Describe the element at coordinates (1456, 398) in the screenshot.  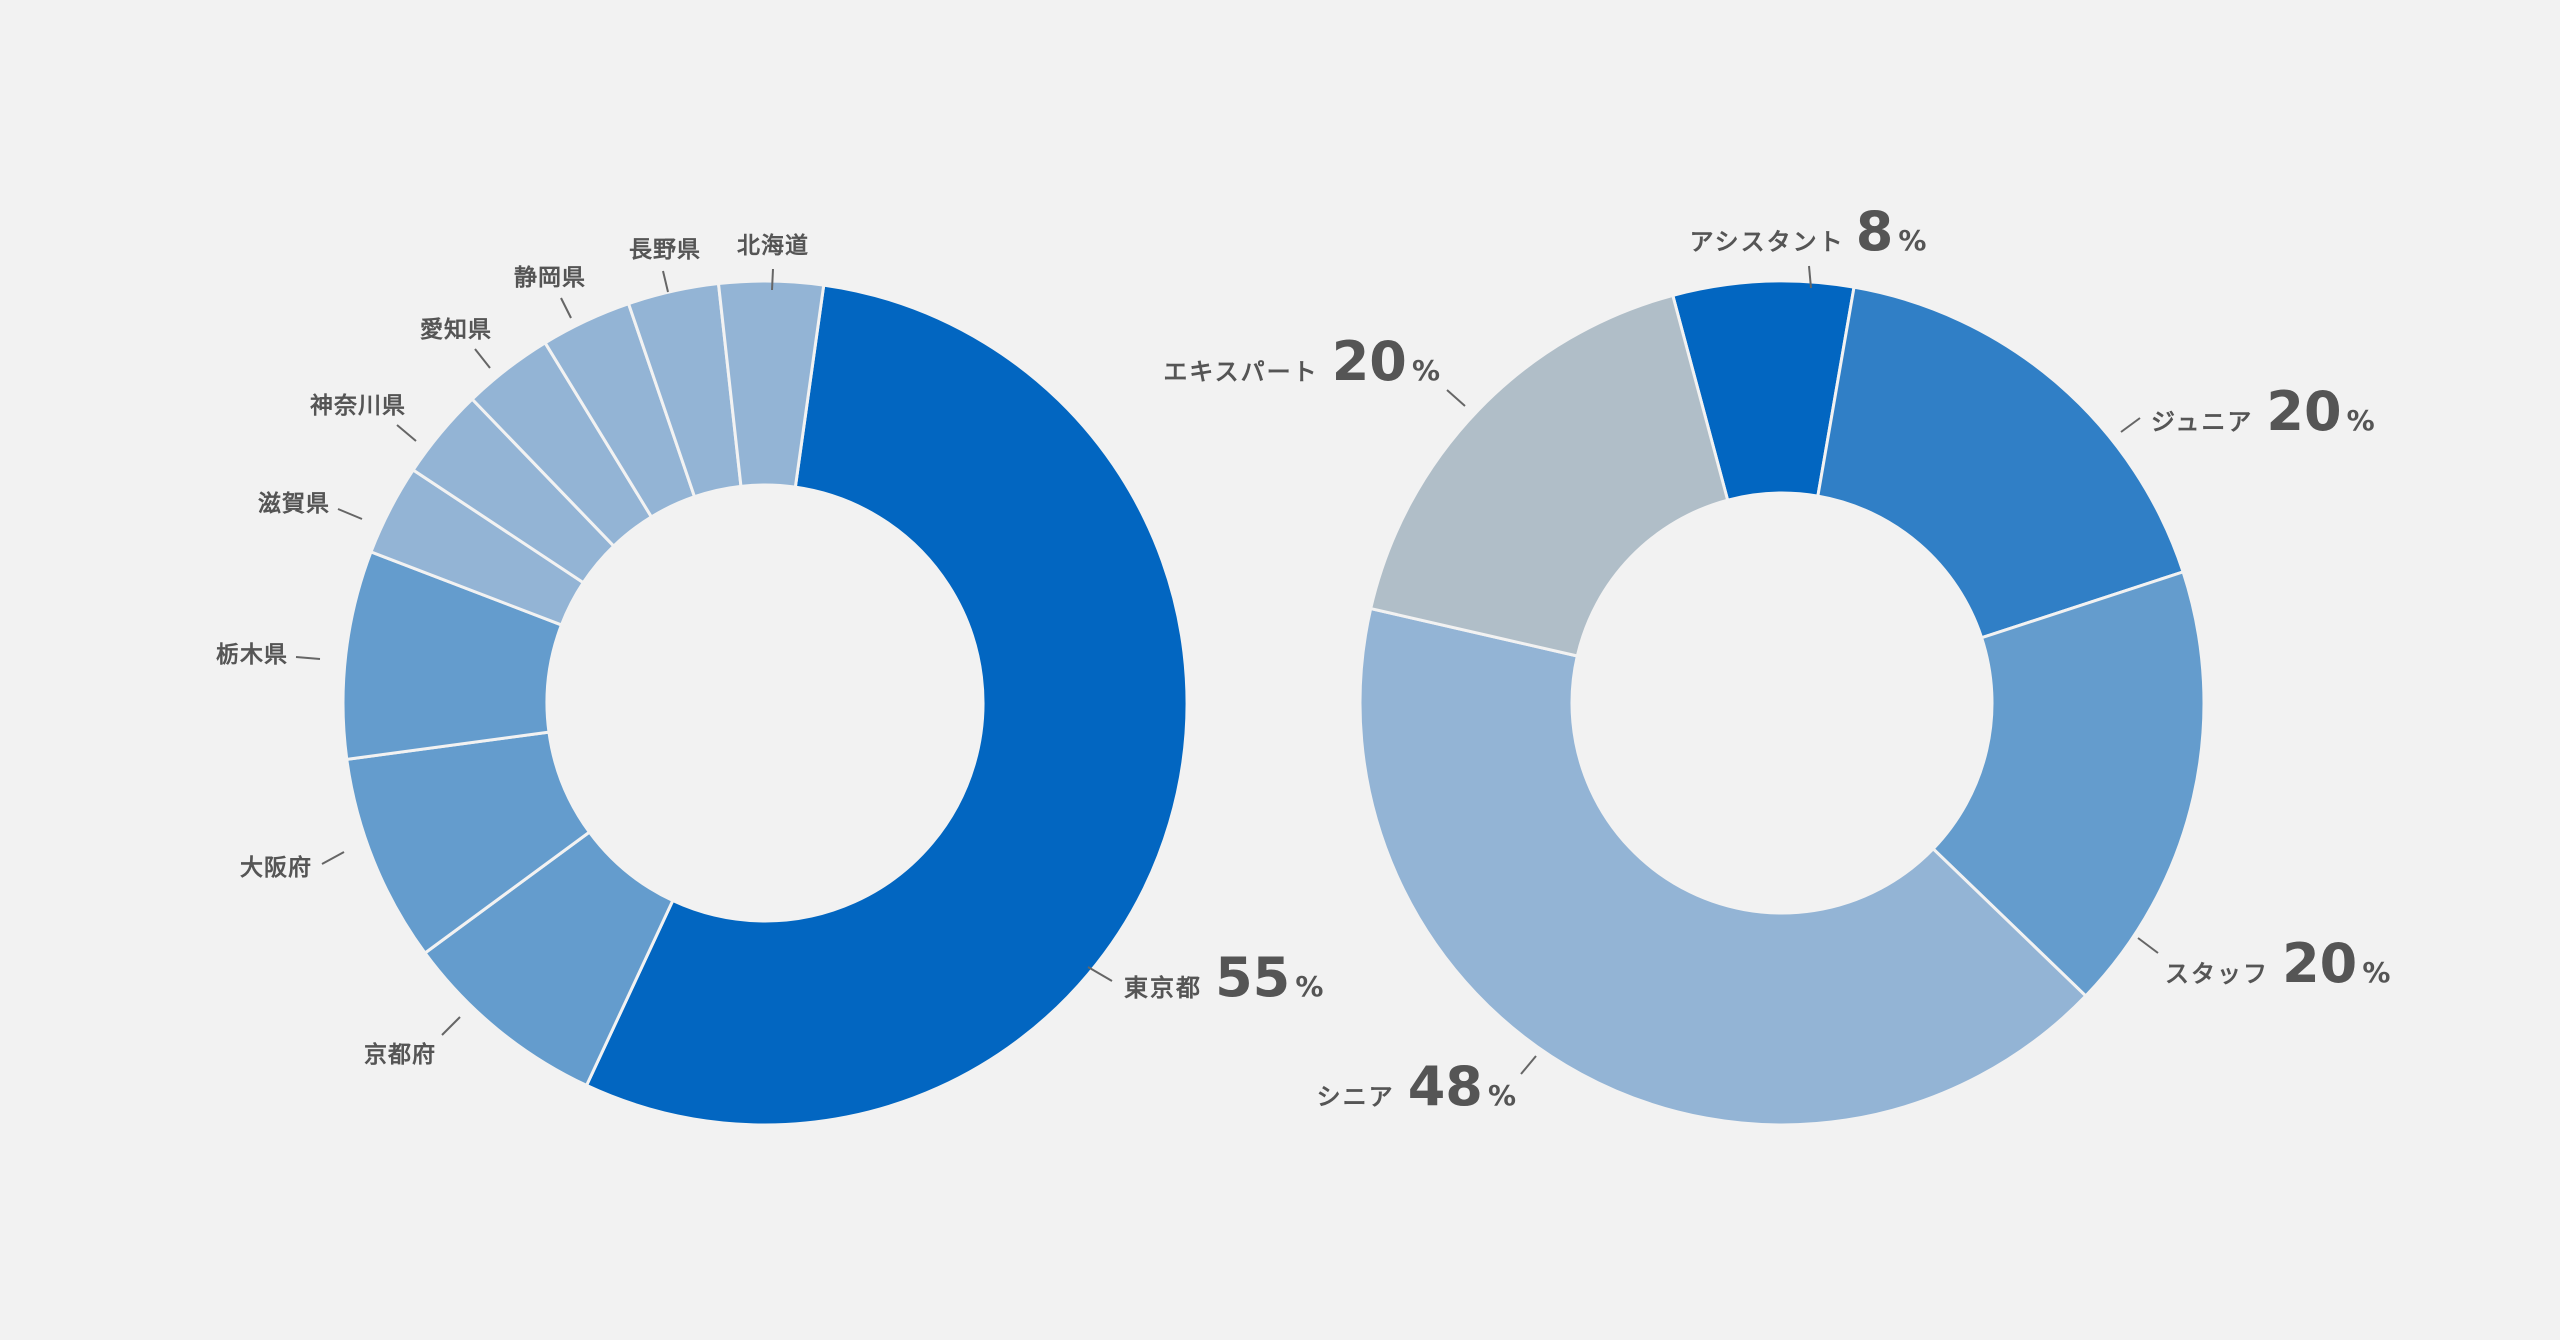
I see `leader-expert` at that location.